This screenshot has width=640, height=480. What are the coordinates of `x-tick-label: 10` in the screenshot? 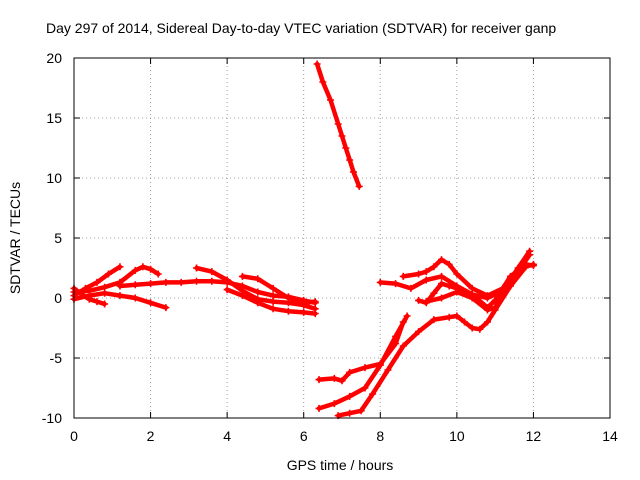 It's located at (457, 436).